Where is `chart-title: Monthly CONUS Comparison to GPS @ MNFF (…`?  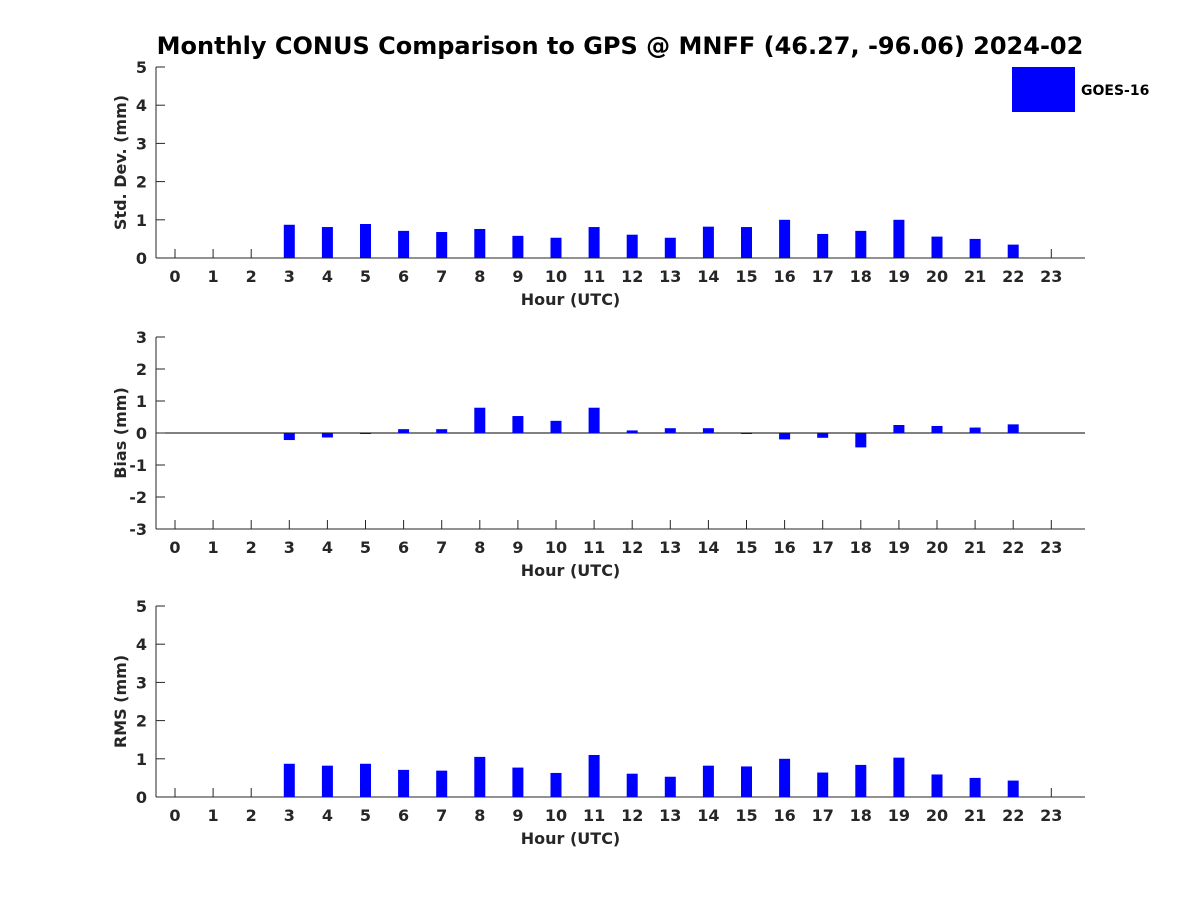 chart-title: Monthly CONUS Comparison to GPS @ MNFF (… is located at coordinates (620, 46).